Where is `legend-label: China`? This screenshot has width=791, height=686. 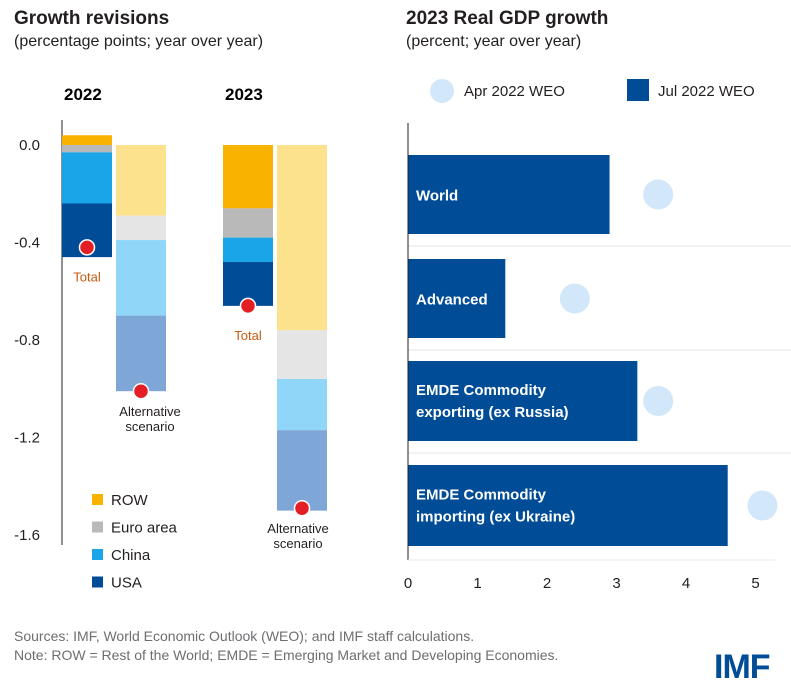 legend-label: China is located at coordinates (131, 555).